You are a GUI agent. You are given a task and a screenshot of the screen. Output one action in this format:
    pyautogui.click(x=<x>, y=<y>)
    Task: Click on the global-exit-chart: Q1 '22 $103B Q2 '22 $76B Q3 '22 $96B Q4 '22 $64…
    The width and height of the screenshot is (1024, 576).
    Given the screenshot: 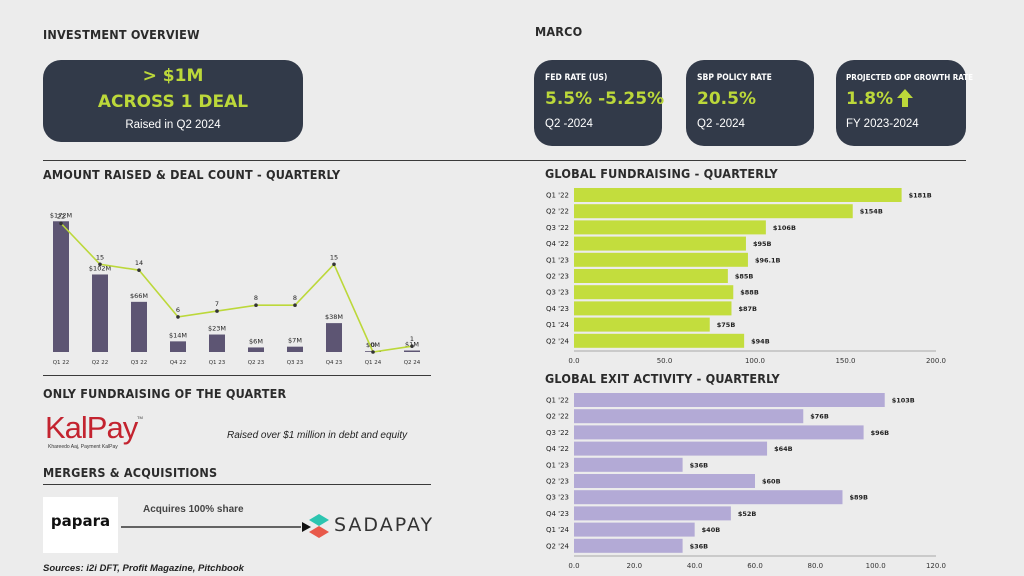 What is the action you would take?
    pyautogui.click(x=746, y=481)
    